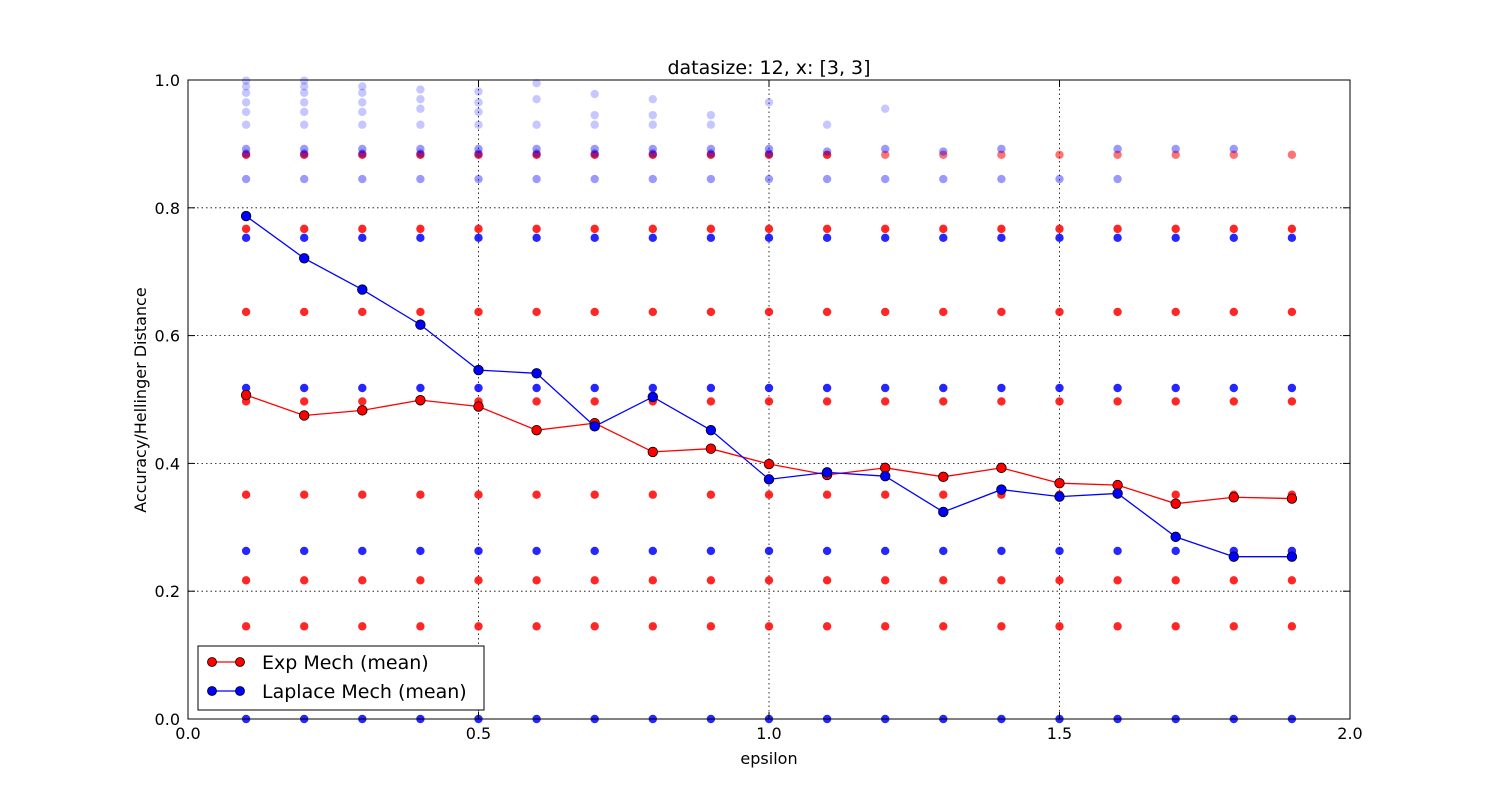 This screenshot has height=800, width=1500. What do you see at coordinates (240, 691) in the screenshot?
I see `legend-marker-laplace` at bounding box center [240, 691].